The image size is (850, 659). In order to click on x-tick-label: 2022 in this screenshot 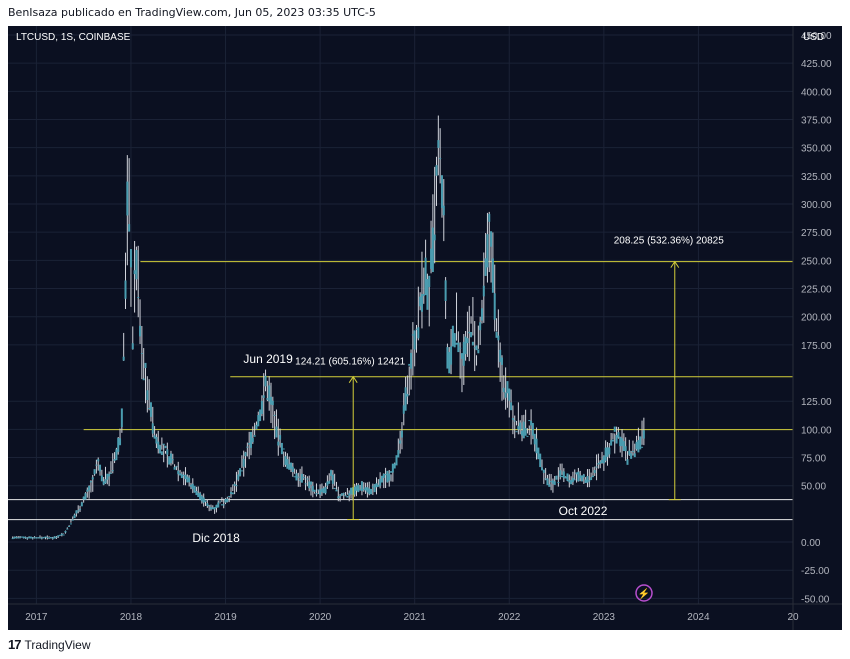, I will do `click(509, 617)`.